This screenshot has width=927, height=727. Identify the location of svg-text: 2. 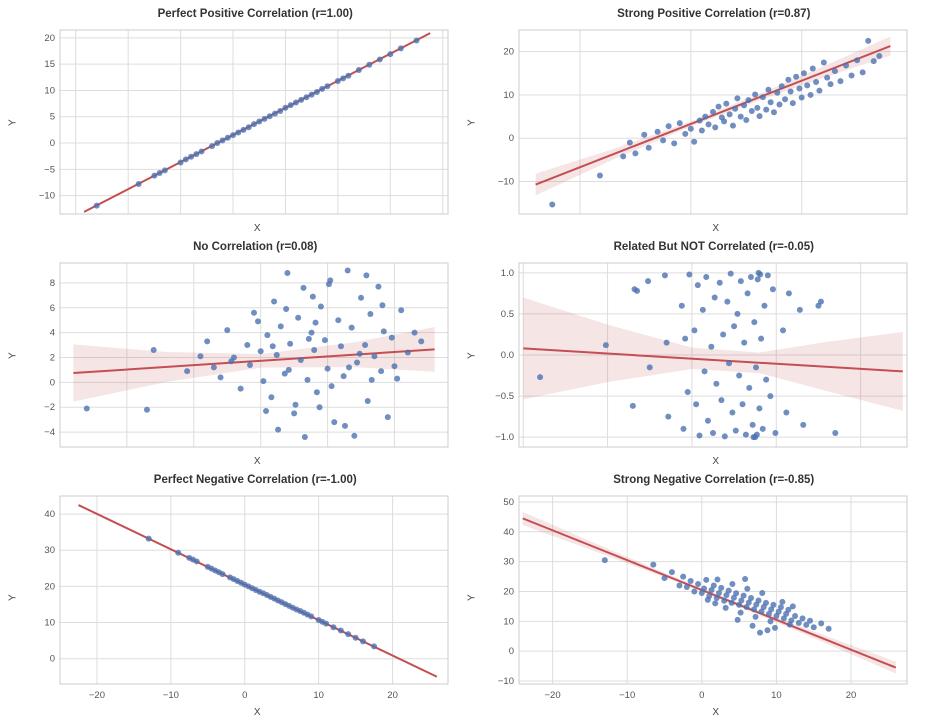
(52, 357).